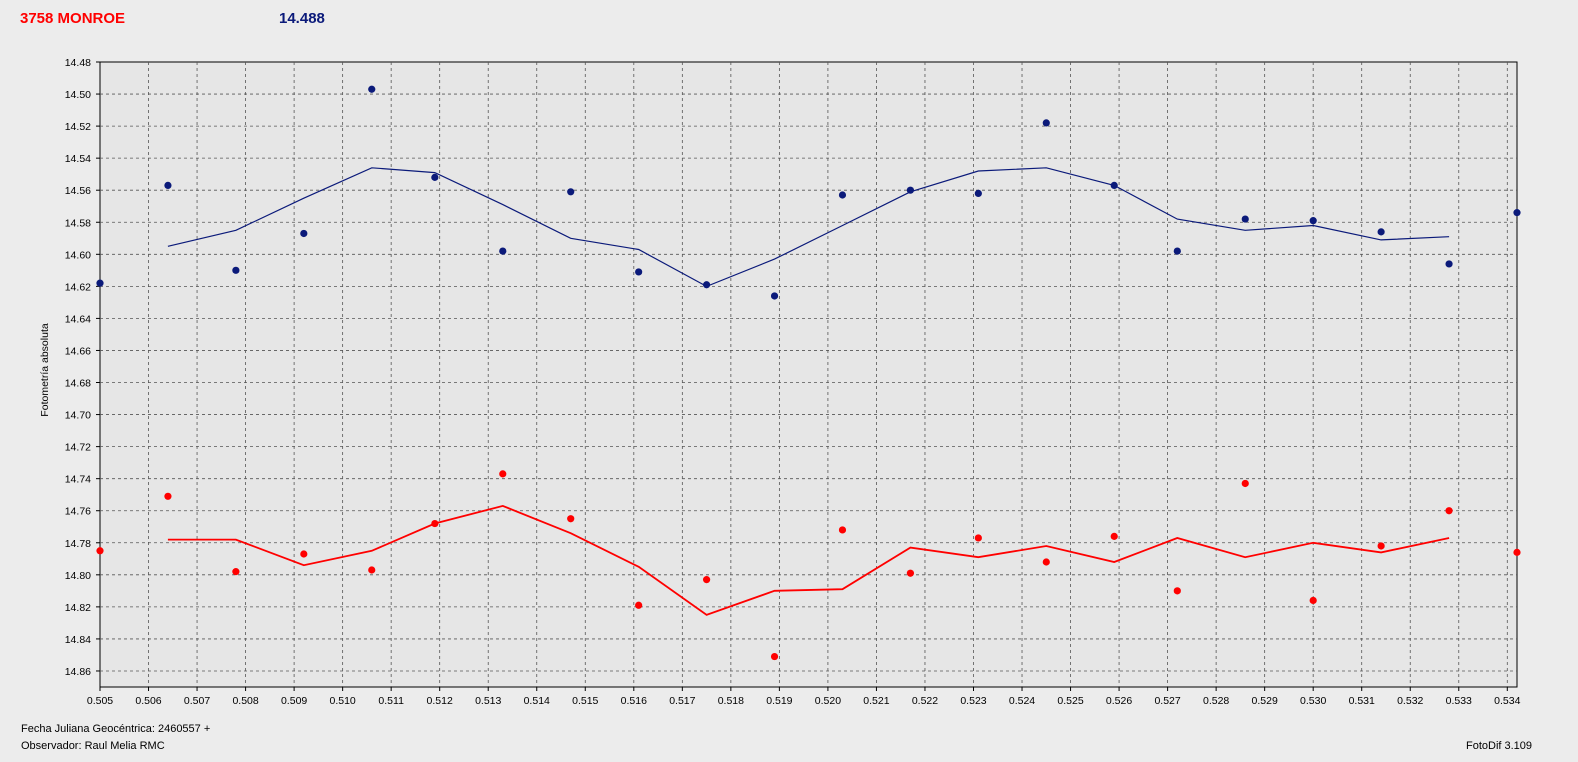 Image resolution: width=1578 pixels, height=762 pixels. What do you see at coordinates (73, 18) in the screenshot?
I see `object-name: 3758 MONROE` at bounding box center [73, 18].